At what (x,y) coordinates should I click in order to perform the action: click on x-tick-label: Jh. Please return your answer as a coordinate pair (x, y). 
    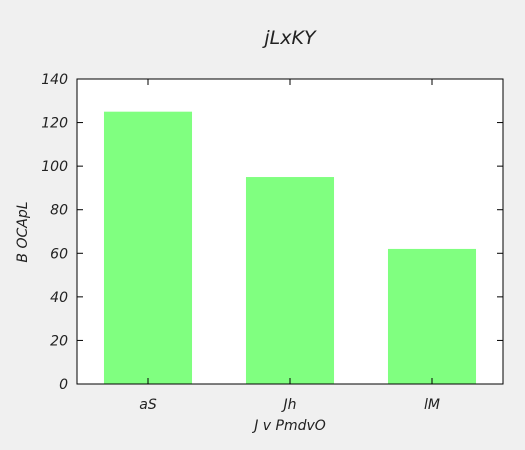
    Looking at the image, I should click on (288, 405).